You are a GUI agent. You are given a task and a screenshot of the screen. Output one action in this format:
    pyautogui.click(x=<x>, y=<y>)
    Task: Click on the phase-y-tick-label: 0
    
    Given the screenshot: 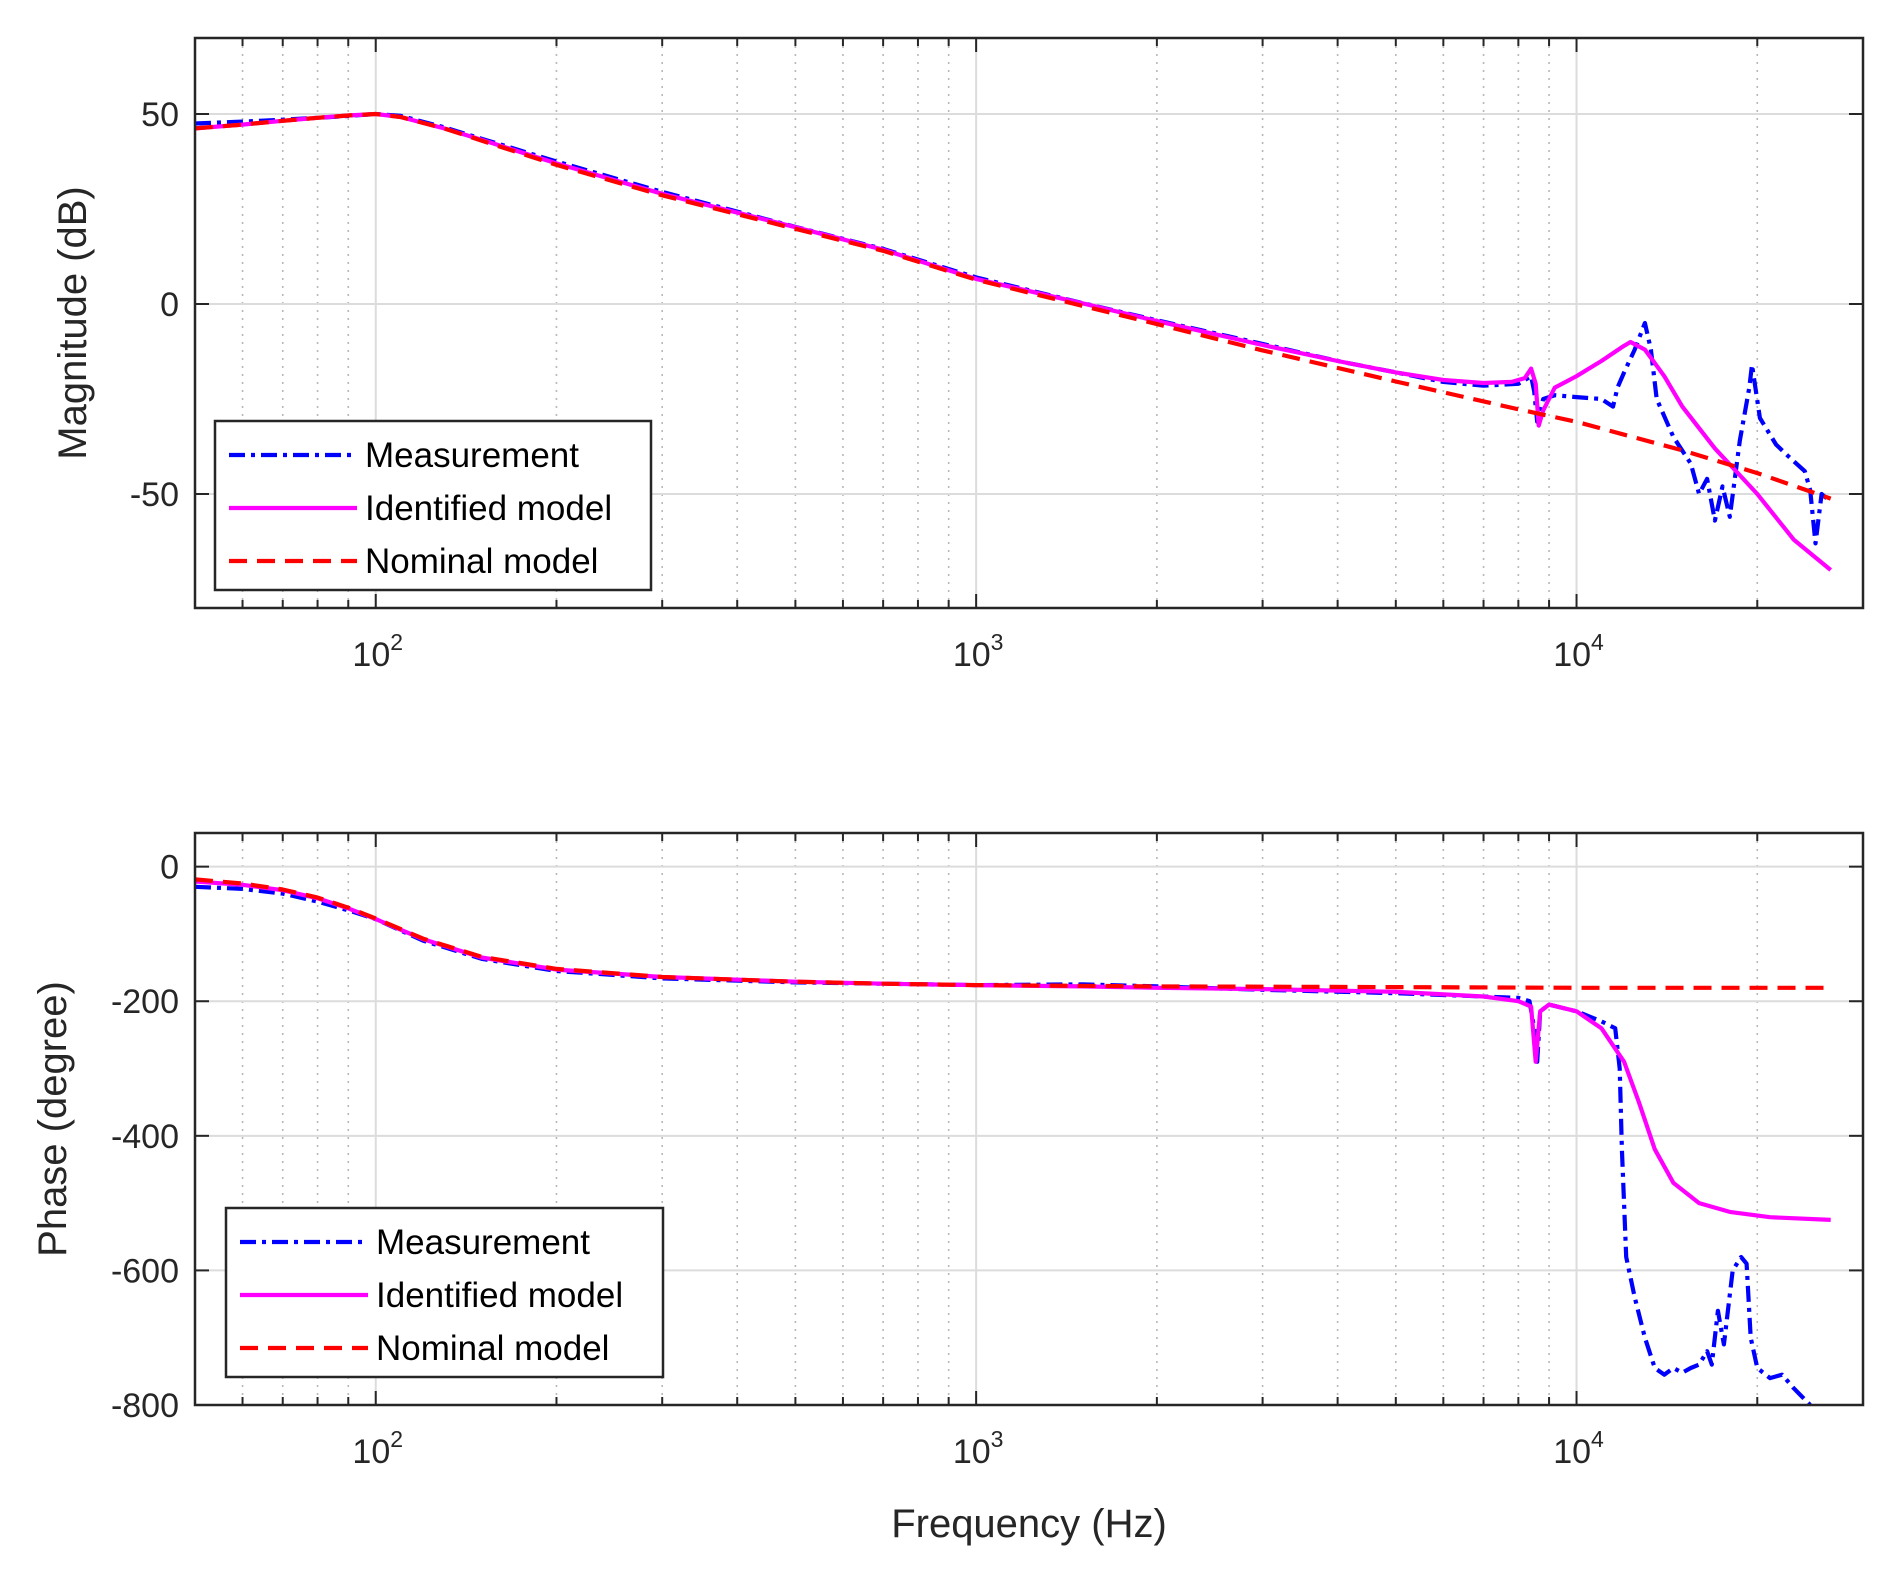 What is the action you would take?
    pyautogui.click(x=169, y=868)
    